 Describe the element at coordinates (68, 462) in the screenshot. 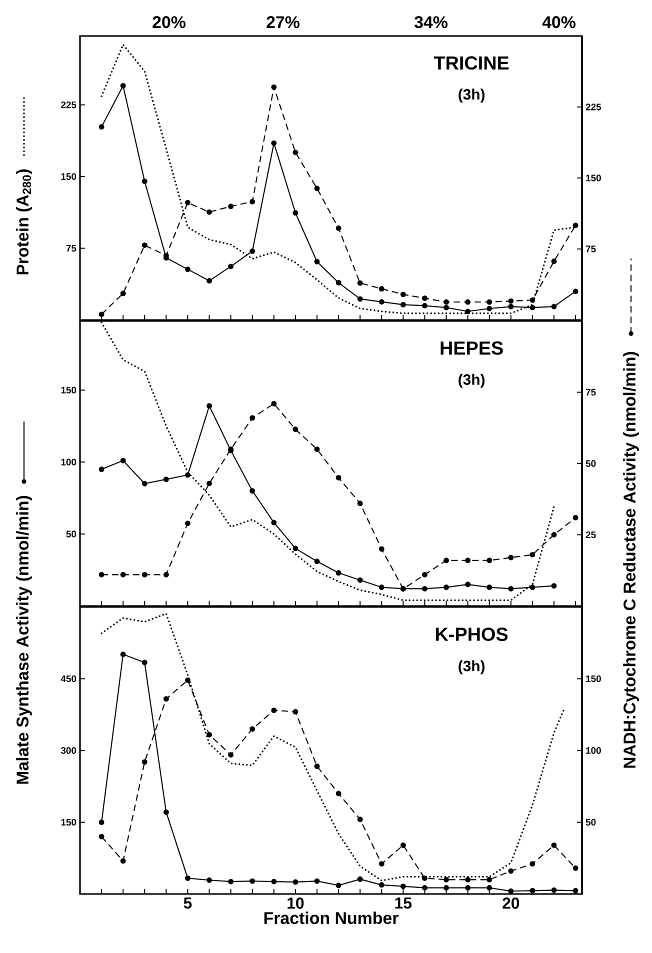

I see `y-tick-label: 100` at that location.